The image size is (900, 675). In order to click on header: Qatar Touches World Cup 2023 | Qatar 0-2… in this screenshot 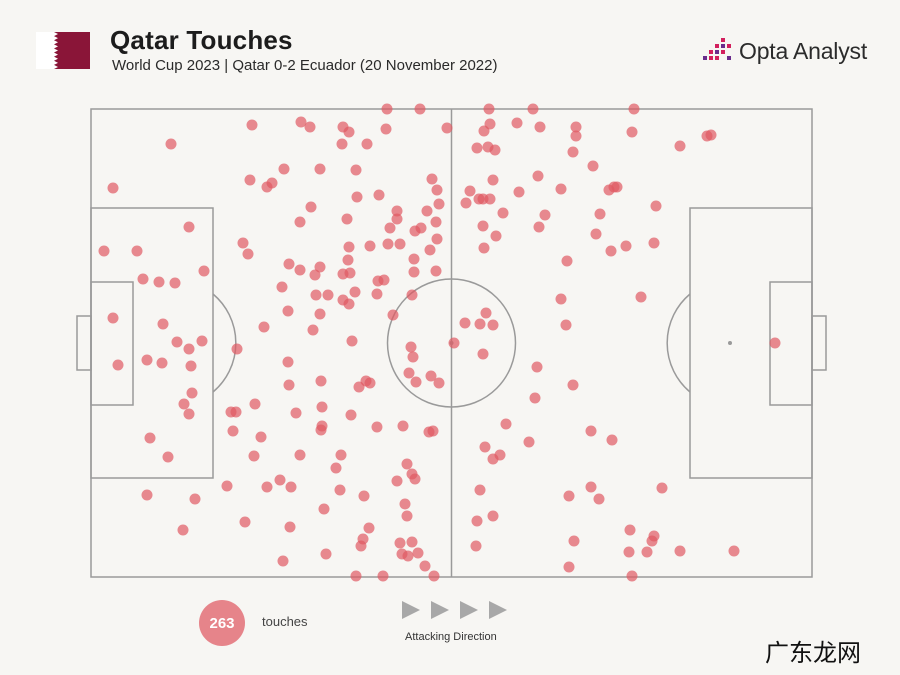, I will do `click(450, 45)`.